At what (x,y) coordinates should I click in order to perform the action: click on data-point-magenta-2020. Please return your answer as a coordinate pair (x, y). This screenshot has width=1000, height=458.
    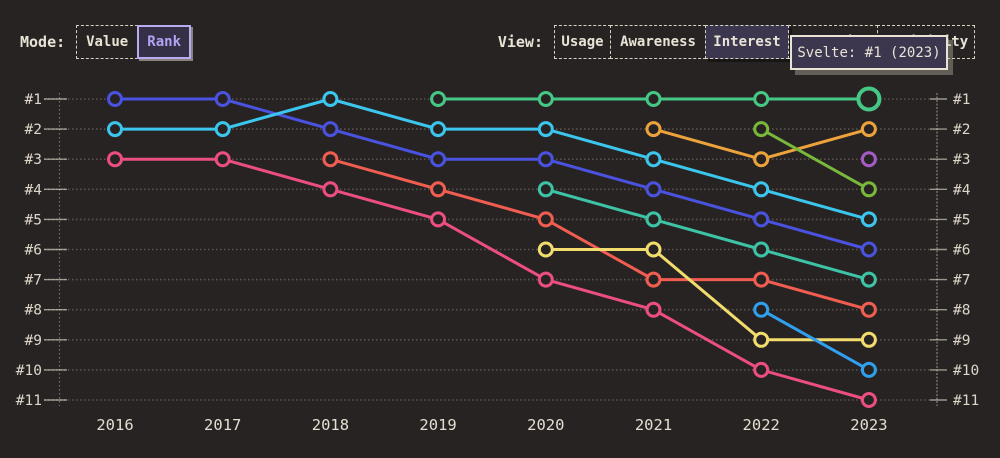
    Looking at the image, I should click on (545, 279).